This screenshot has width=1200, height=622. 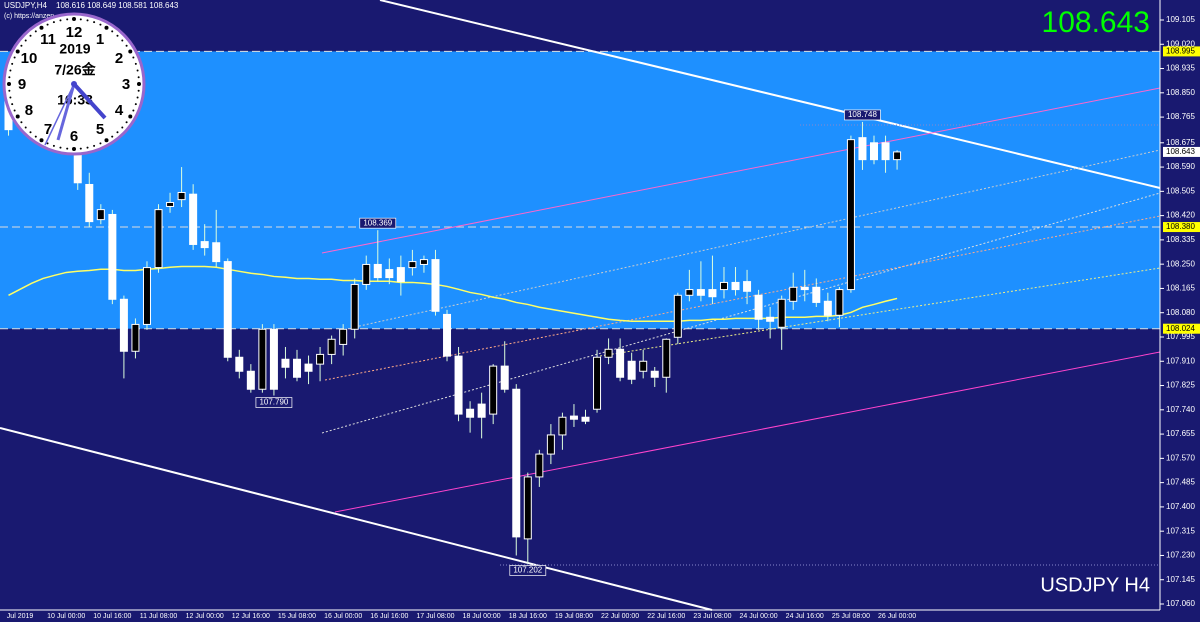 I want to click on x-tick-label: 24 Jul 00:00, so click(x=759, y=616).